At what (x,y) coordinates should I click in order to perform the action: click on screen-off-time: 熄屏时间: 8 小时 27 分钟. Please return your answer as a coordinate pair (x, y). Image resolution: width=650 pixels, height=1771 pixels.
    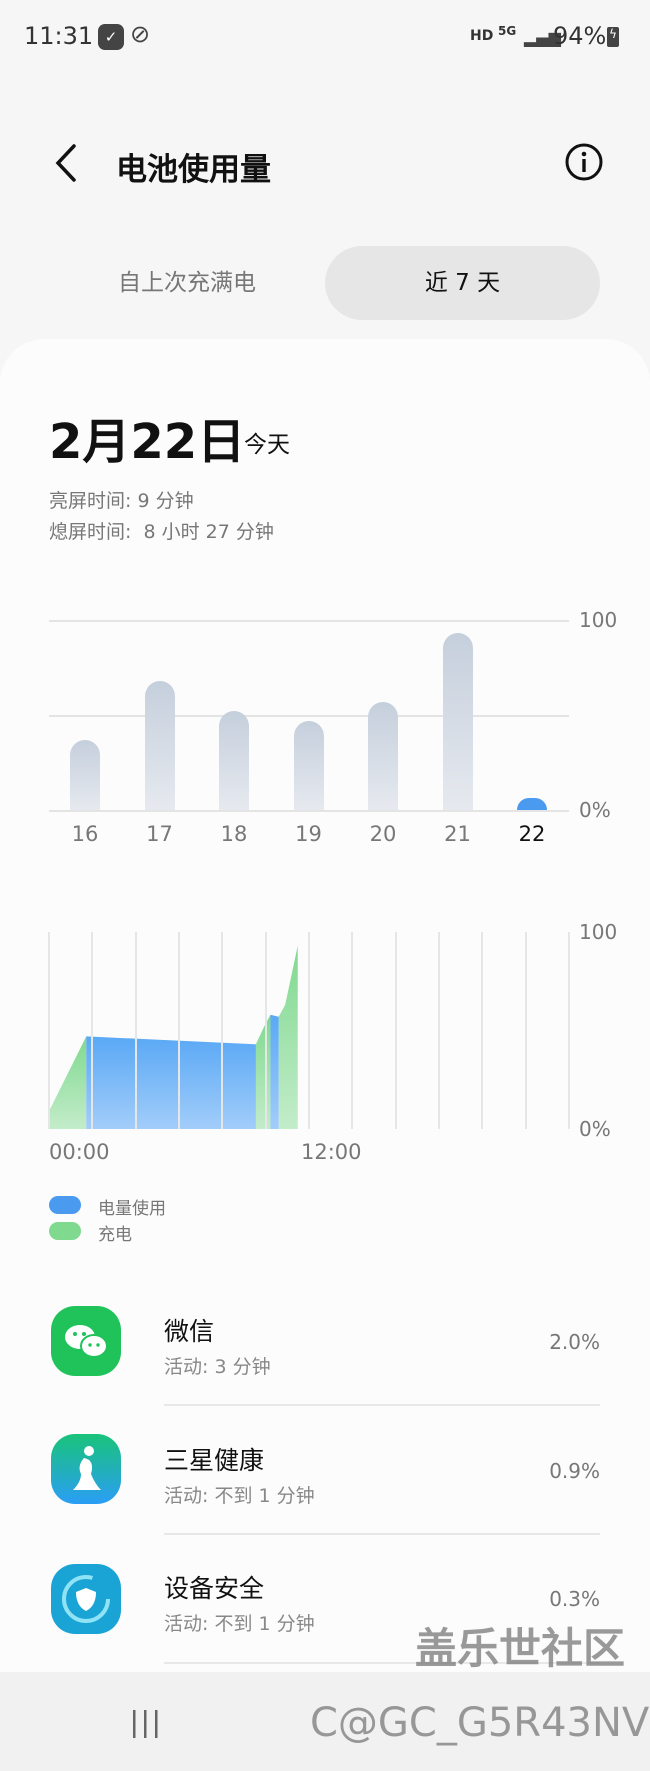
    Looking at the image, I should click on (161, 530).